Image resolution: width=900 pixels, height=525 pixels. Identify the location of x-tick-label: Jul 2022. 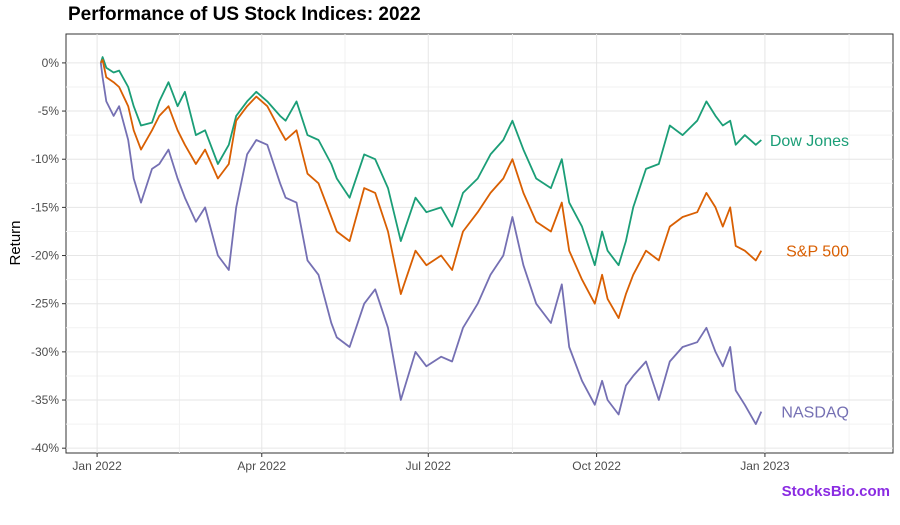
(429, 466).